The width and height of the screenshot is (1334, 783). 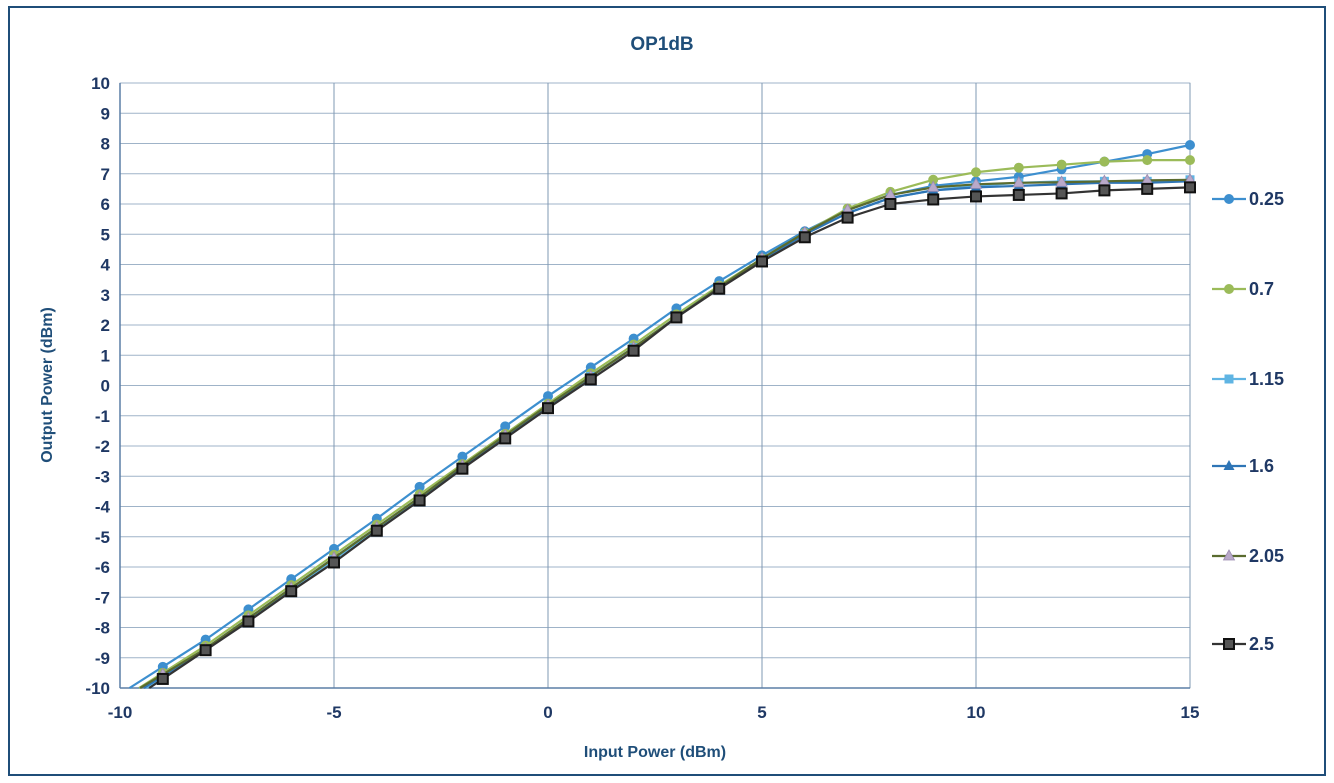 I want to click on y-tick-label: 5, so click(x=105, y=234).